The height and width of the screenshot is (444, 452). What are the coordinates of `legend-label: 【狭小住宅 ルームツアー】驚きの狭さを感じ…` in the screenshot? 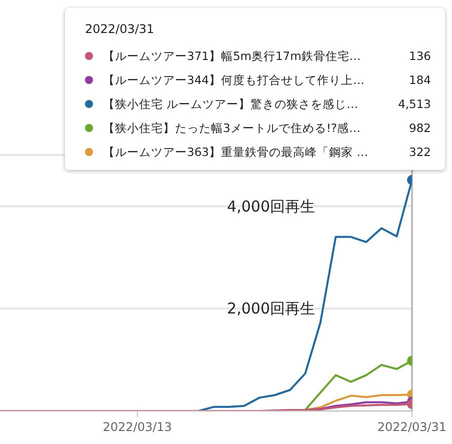 It's located at (231, 104).